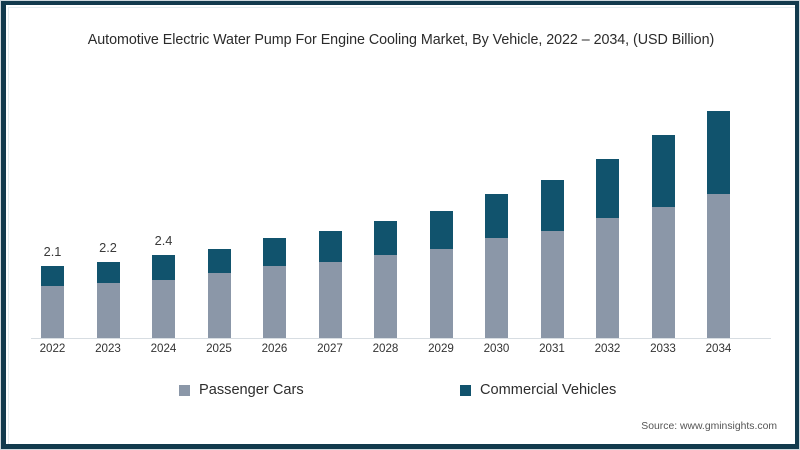 The image size is (800, 450). Describe the element at coordinates (274, 252) in the screenshot. I see `bar-segment-commercial-vehicles-2026` at that location.